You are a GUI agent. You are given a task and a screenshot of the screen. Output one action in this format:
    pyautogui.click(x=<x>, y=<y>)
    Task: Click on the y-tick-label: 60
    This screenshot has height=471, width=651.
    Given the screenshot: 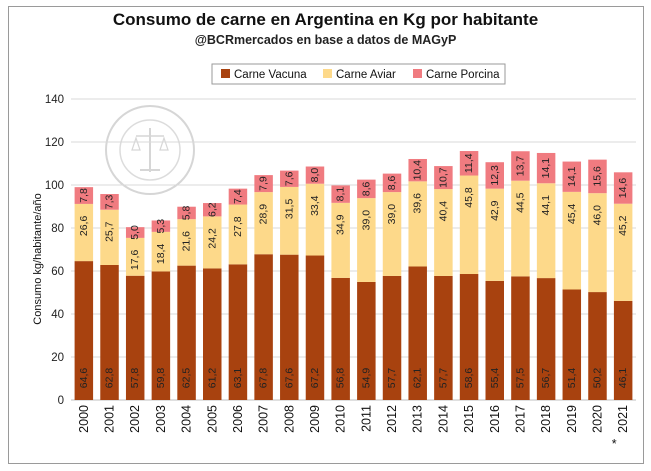 What is the action you would take?
    pyautogui.click(x=57, y=272)
    